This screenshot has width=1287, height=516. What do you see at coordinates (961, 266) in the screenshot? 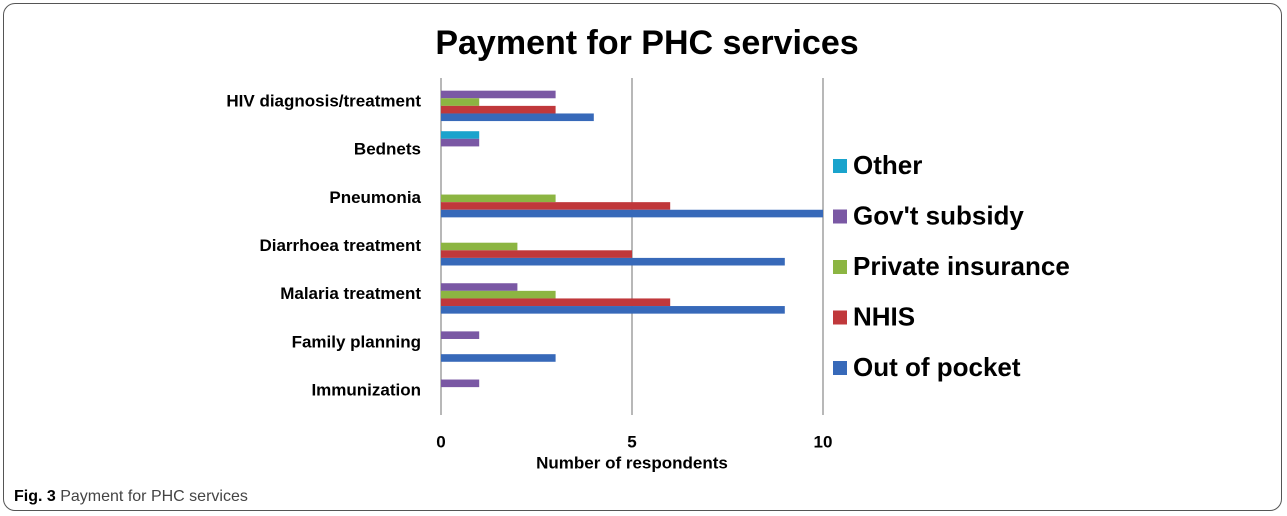
I see `legend-label: Private insurance` at bounding box center [961, 266].